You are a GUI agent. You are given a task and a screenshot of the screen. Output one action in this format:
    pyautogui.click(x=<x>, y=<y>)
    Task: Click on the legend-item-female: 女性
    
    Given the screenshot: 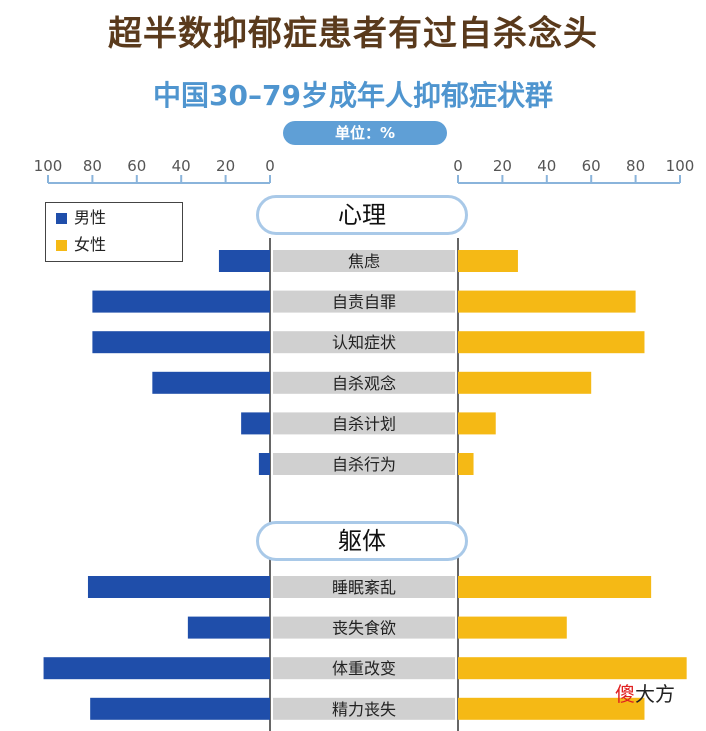 What is the action you would take?
    pyautogui.click(x=81, y=245)
    